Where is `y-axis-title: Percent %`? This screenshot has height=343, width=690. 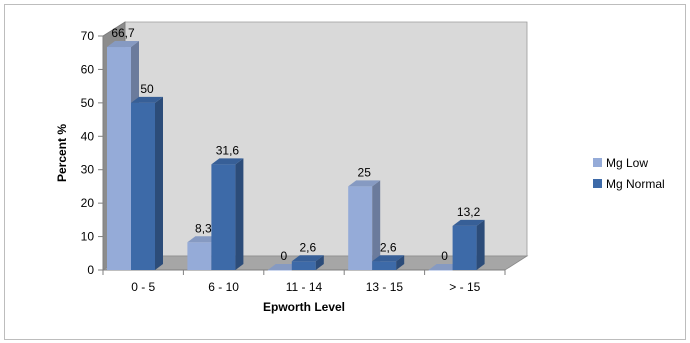 y-axis-title: Percent % is located at coordinates (62, 153).